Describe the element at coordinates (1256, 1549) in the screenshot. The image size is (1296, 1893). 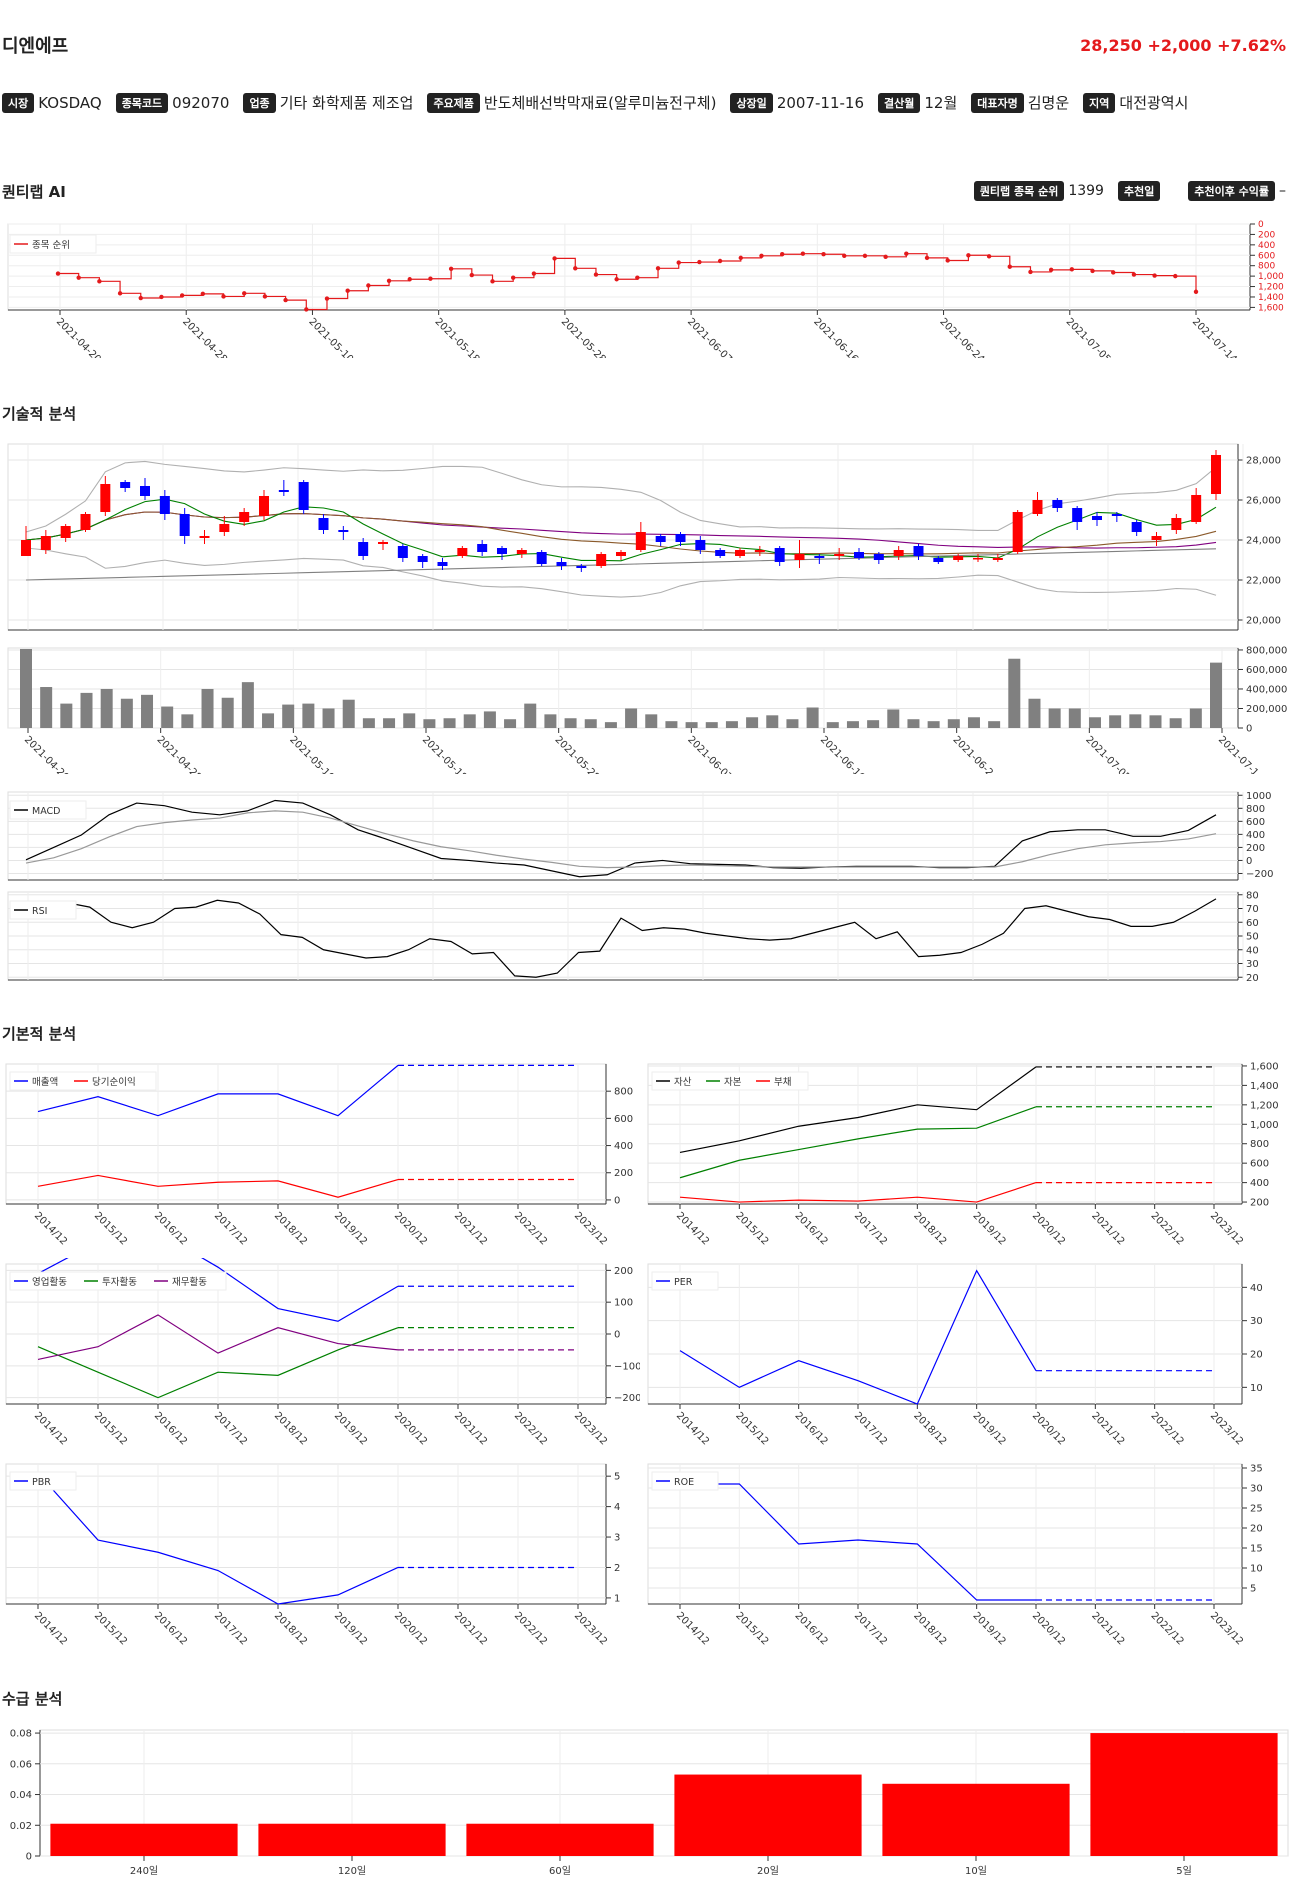
I see `y-tick-label: 15` at that location.